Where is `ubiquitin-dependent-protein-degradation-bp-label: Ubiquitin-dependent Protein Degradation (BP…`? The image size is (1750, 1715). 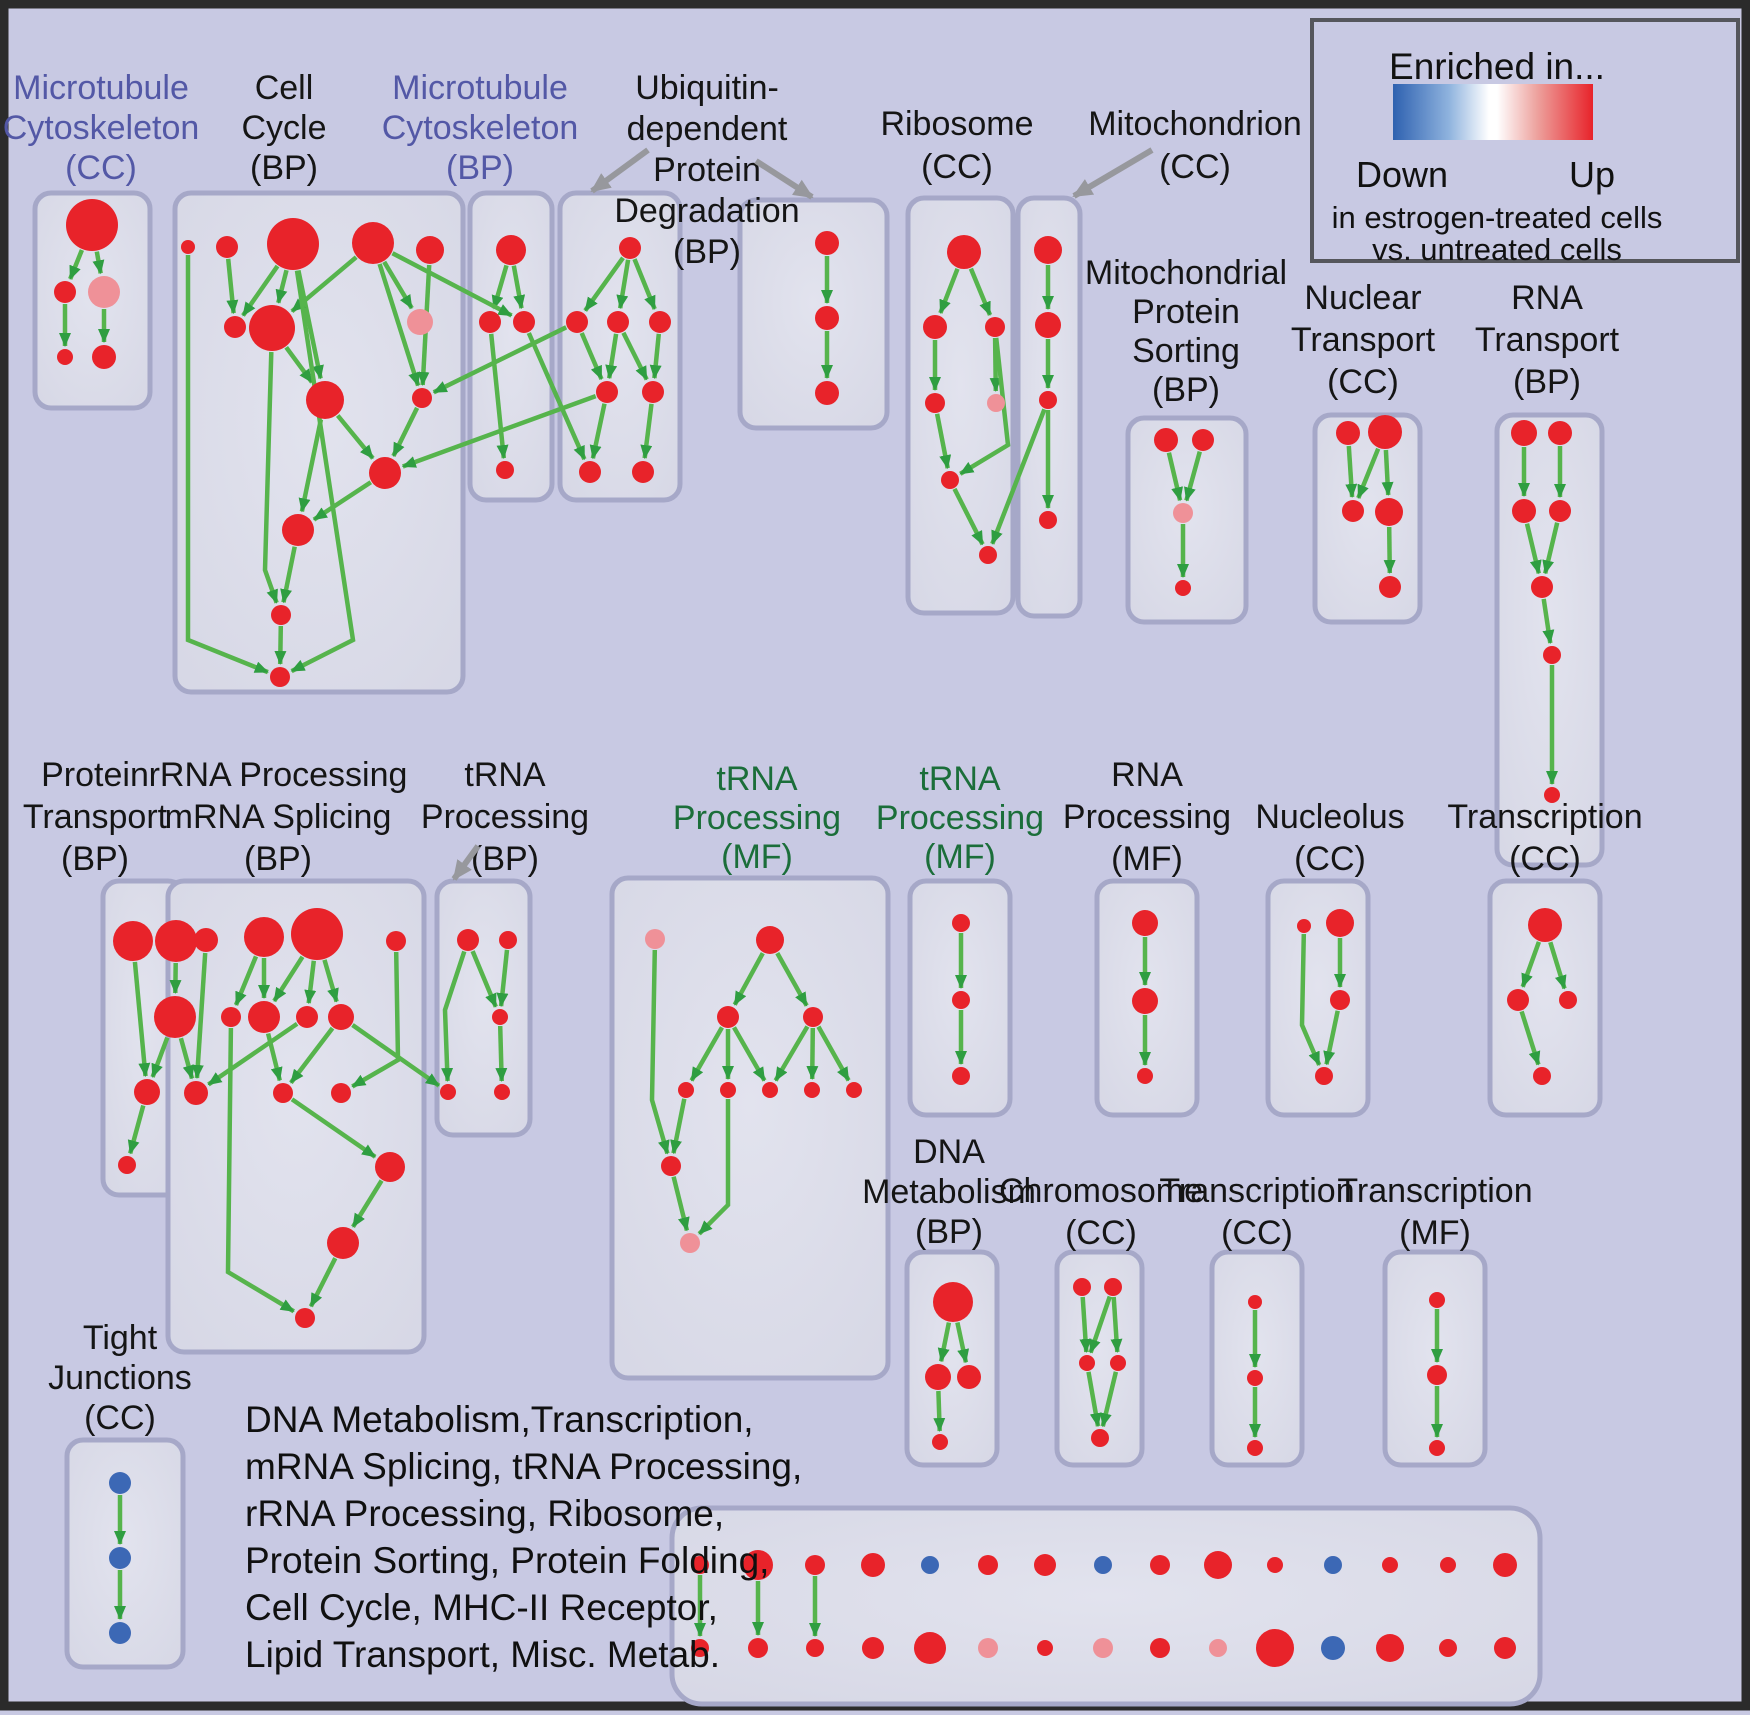 ubiquitin-dependent-protein-degradation-bp-label: Ubiquitin-dependent Protein Degradation (BP… is located at coordinates (706, 170).